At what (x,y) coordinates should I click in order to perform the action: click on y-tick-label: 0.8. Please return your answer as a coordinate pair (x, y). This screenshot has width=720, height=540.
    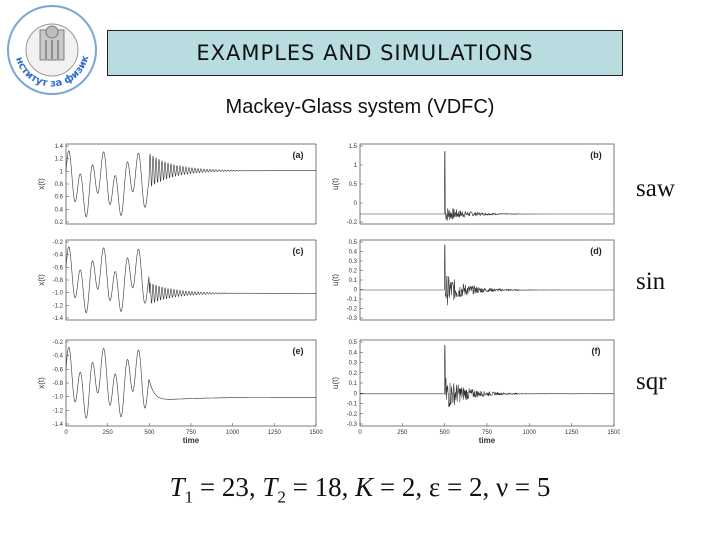
    Looking at the image, I should click on (59, 185).